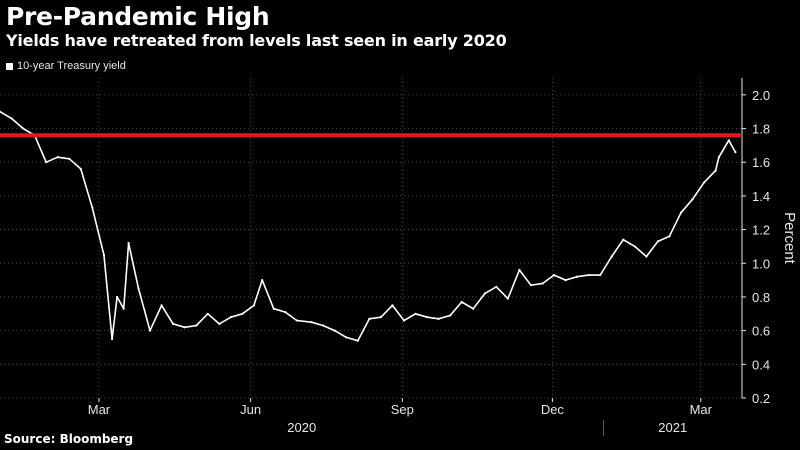 The width and height of the screenshot is (800, 450). I want to click on source-note: Source: Bloomberg, so click(69, 439).